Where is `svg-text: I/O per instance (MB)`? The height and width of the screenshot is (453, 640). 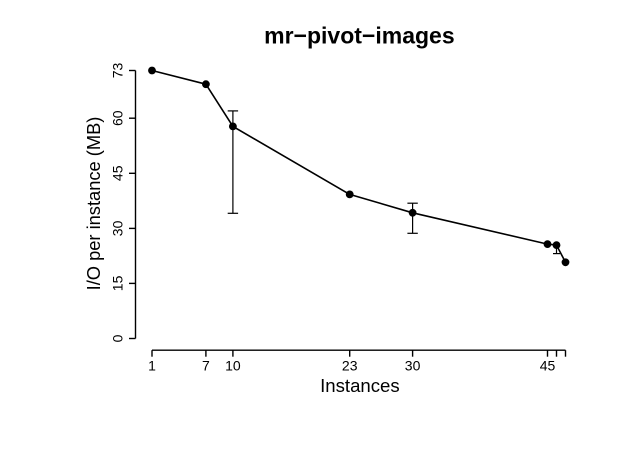
svg-text: I/O per instance (MB) is located at coordinates (93, 204).